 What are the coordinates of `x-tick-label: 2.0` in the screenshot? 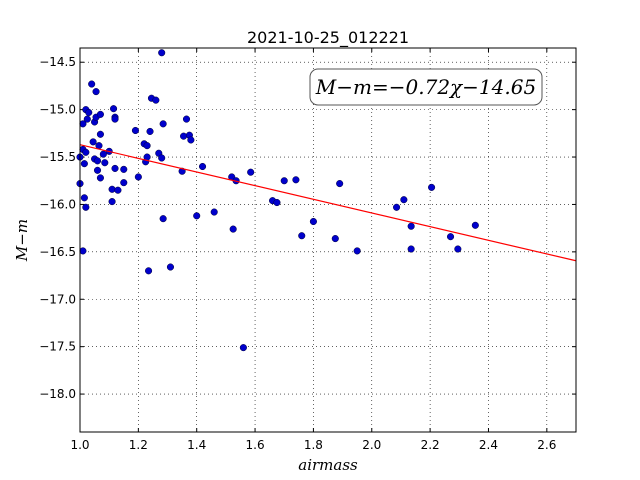 It's located at (371, 445).